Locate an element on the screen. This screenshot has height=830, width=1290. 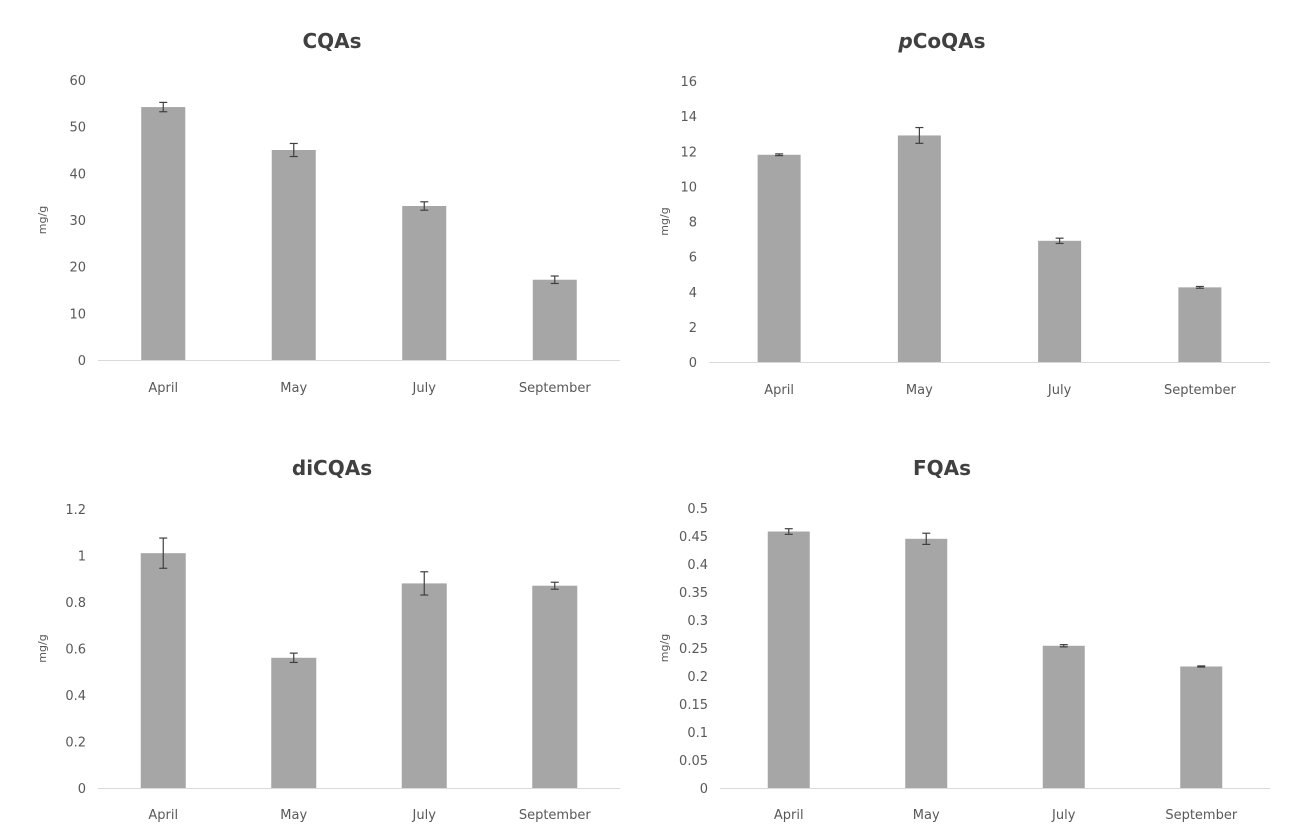
y-tick-label: 0.8 is located at coordinates (75, 603).